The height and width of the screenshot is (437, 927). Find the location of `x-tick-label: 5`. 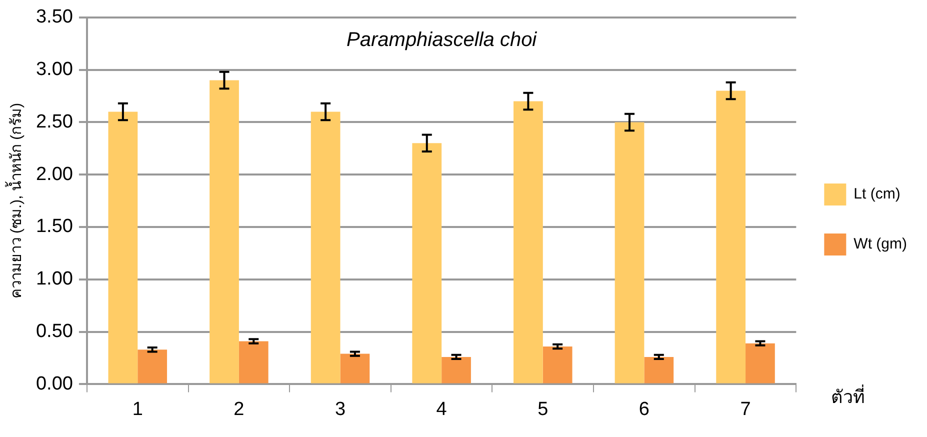

x-tick-label: 5 is located at coordinates (543, 409).